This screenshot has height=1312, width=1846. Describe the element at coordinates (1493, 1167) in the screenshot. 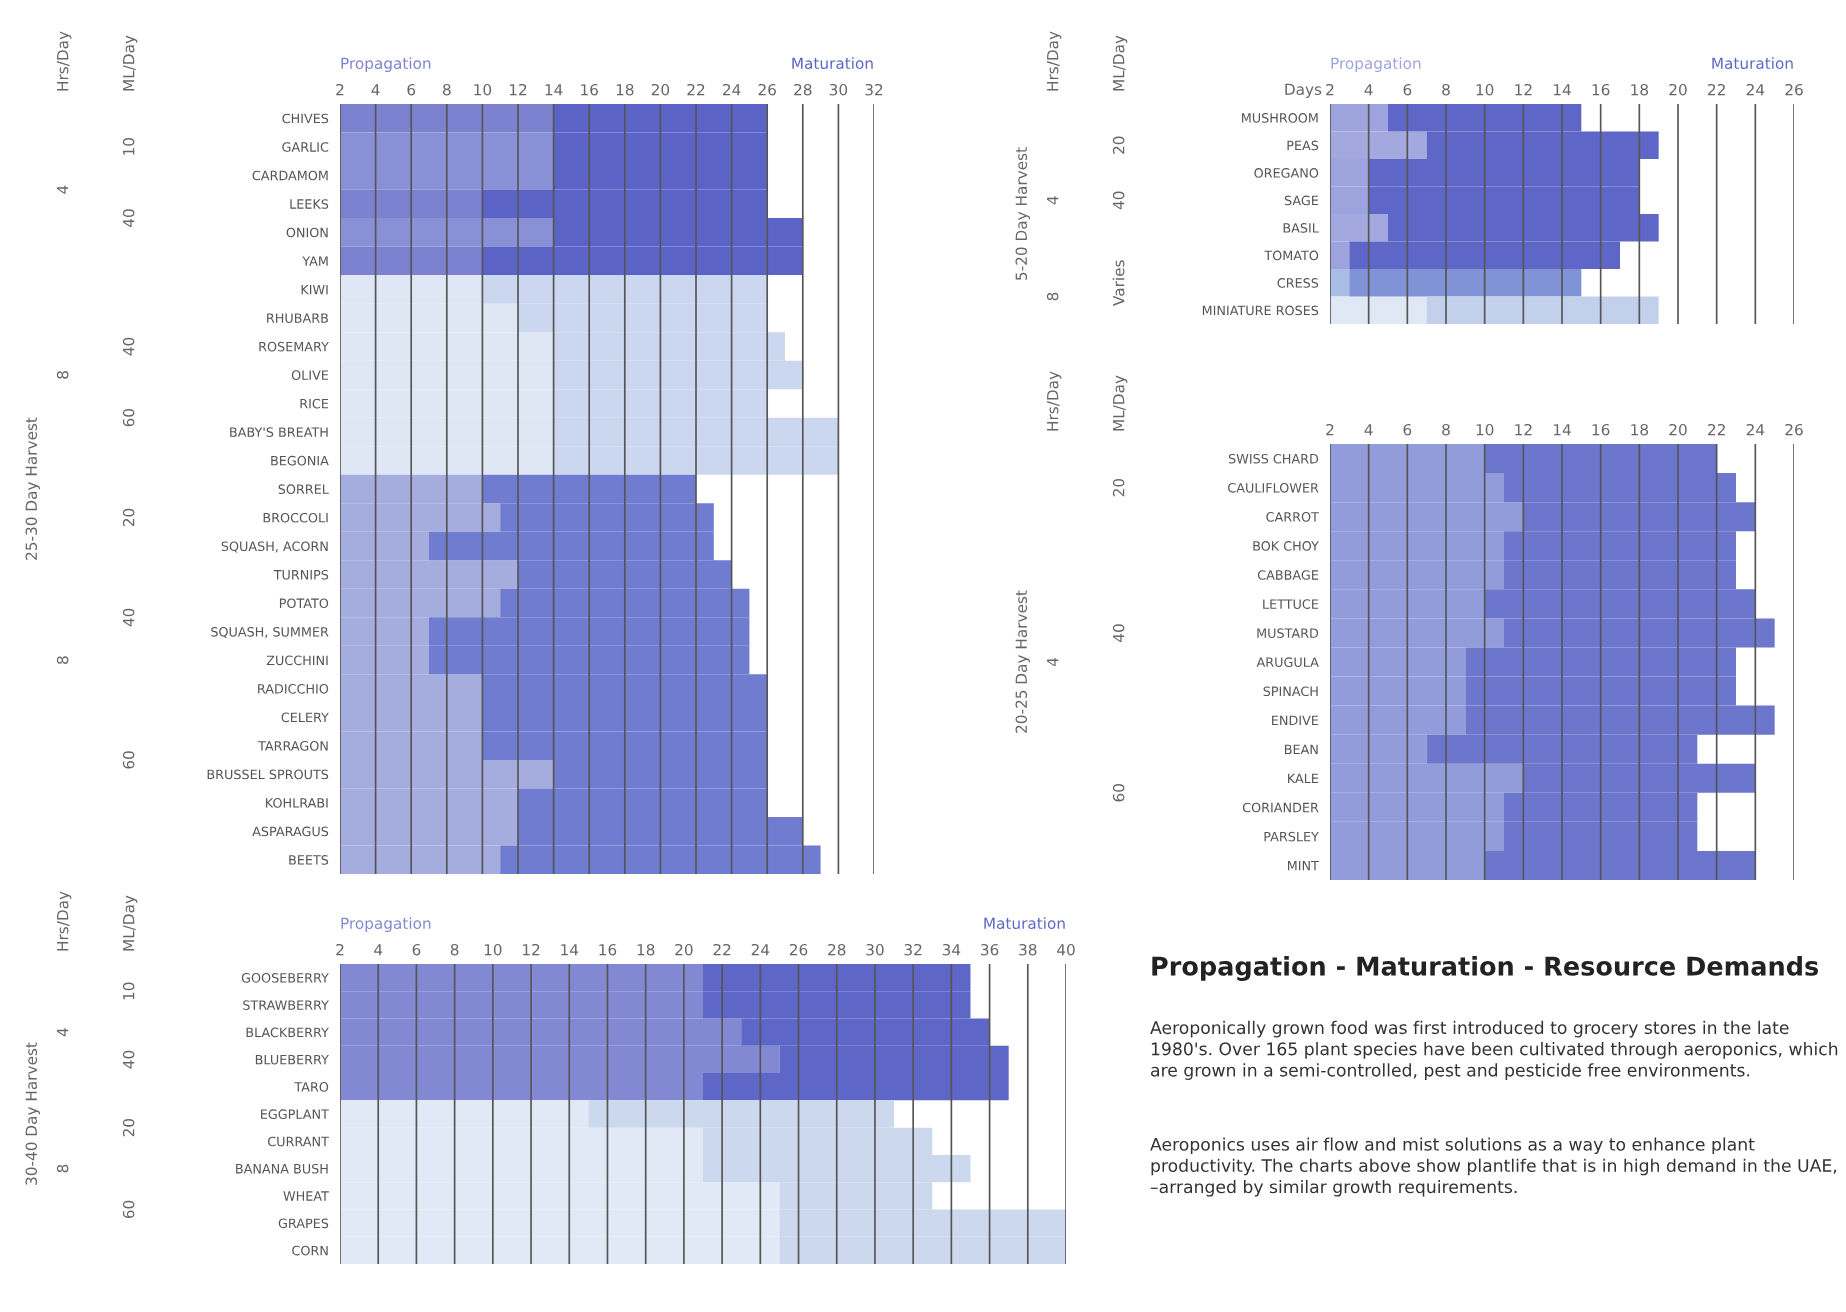

I see `text: Aeroponics uses air flow and mist solutions as a way to enhance plant productivity. The charts above show plantlife that is in high demand in the UAE, –arranged by similar growth requirements.` at that location.